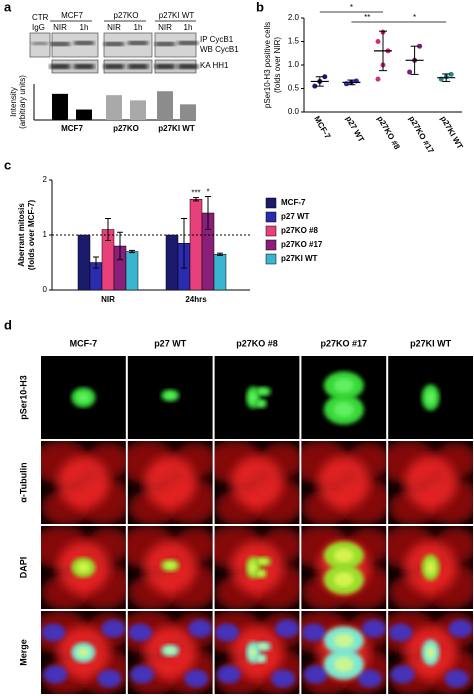 The image size is (474, 696). I want to click on significance-label: **, so click(367, 17).